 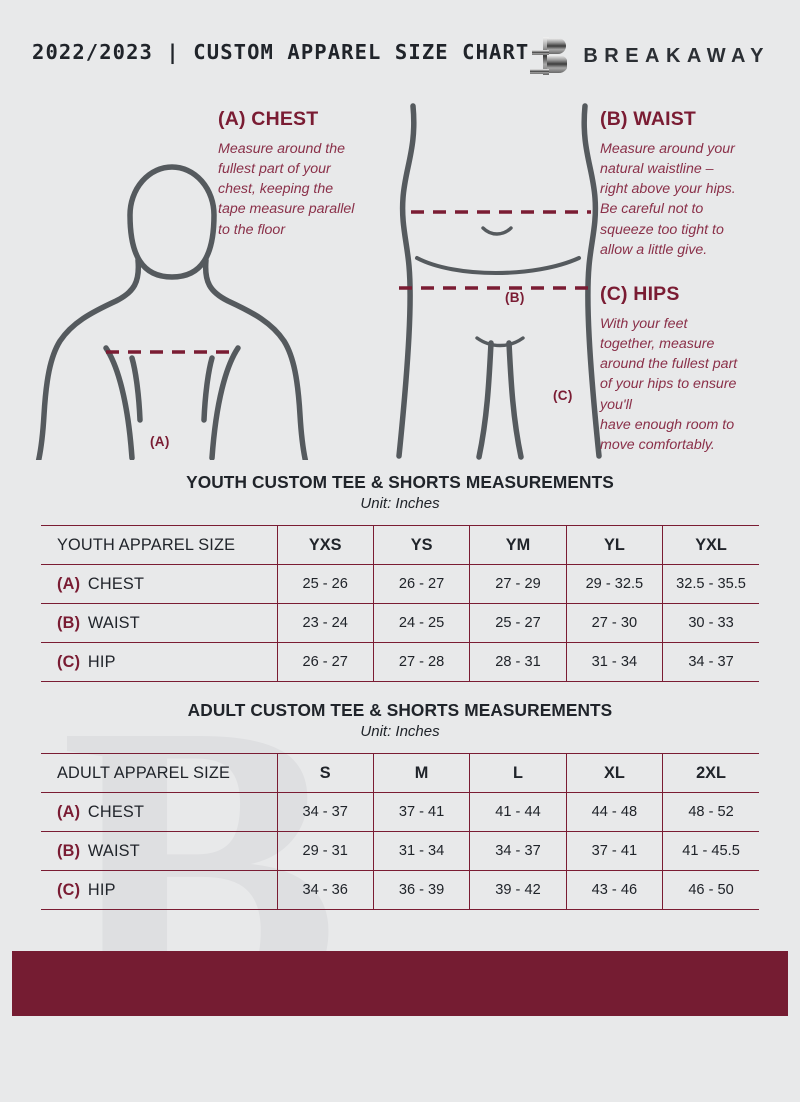 What do you see at coordinates (325, 890) in the screenshot?
I see `measurement-cell: 34 - 36` at bounding box center [325, 890].